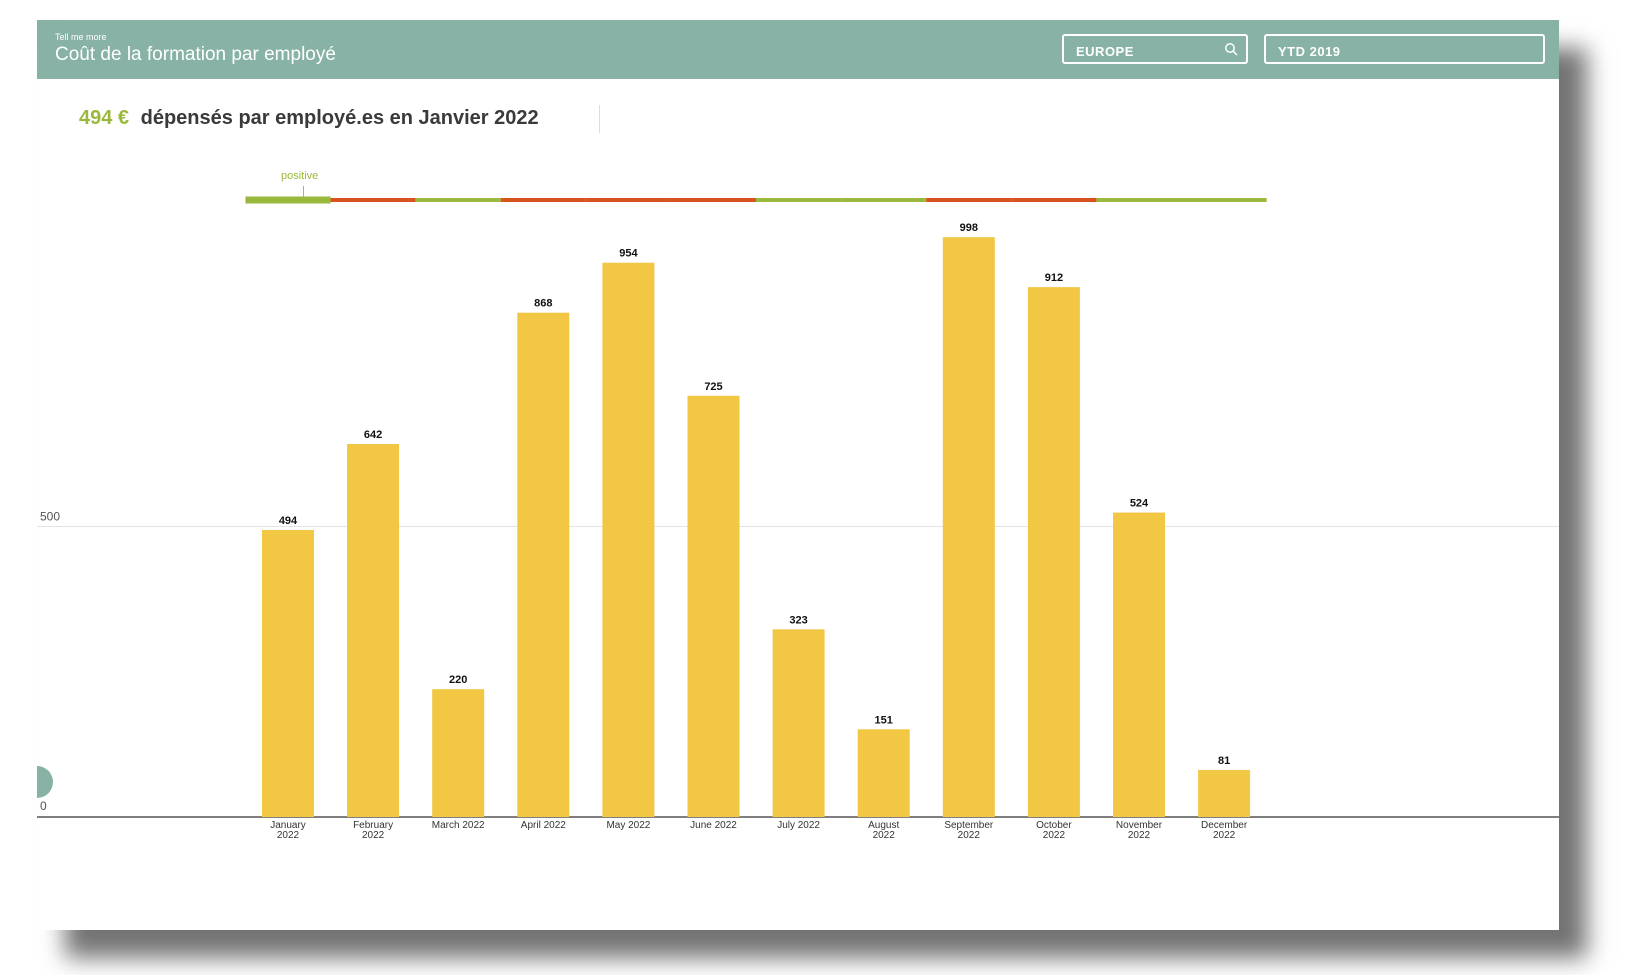  What do you see at coordinates (373, 435) in the screenshot?
I see `data-label: 642` at bounding box center [373, 435].